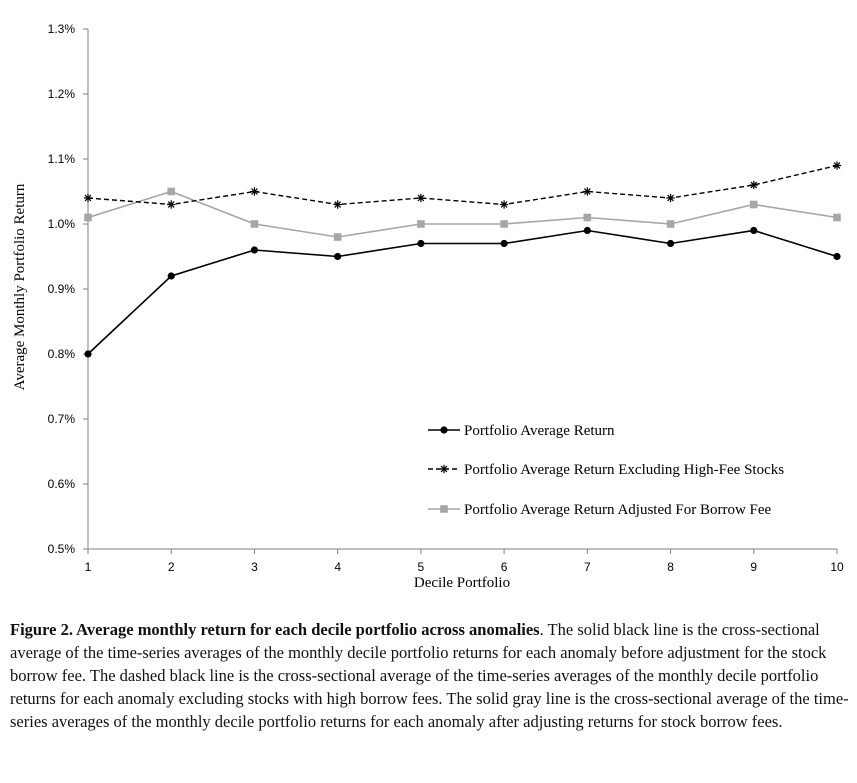  Describe the element at coordinates (670, 567) in the screenshot. I see `x-tick-label: 8` at that location.